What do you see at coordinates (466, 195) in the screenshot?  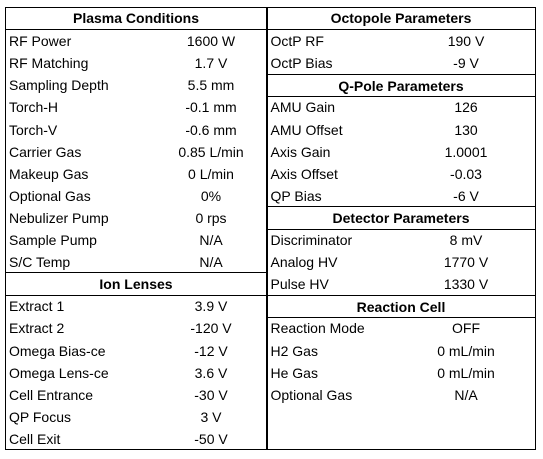 I see `row-value: -6 V` at bounding box center [466, 195].